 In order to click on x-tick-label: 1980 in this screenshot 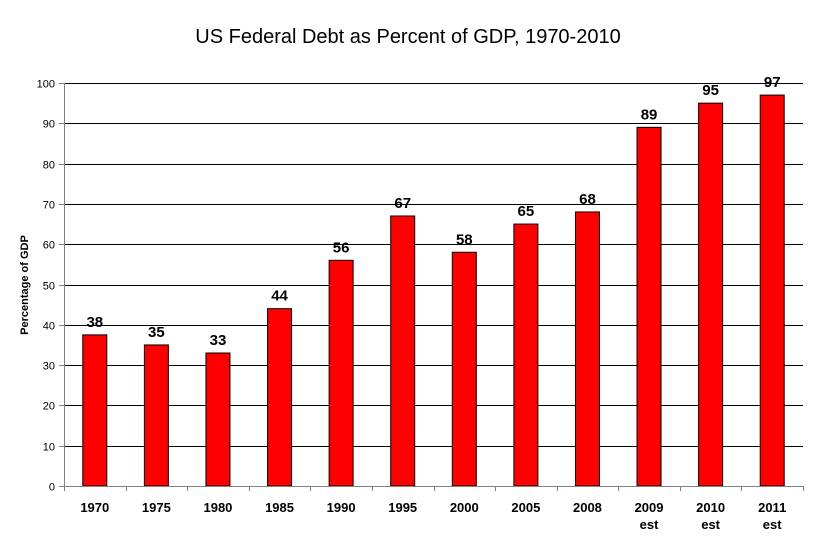, I will do `click(217, 507)`.